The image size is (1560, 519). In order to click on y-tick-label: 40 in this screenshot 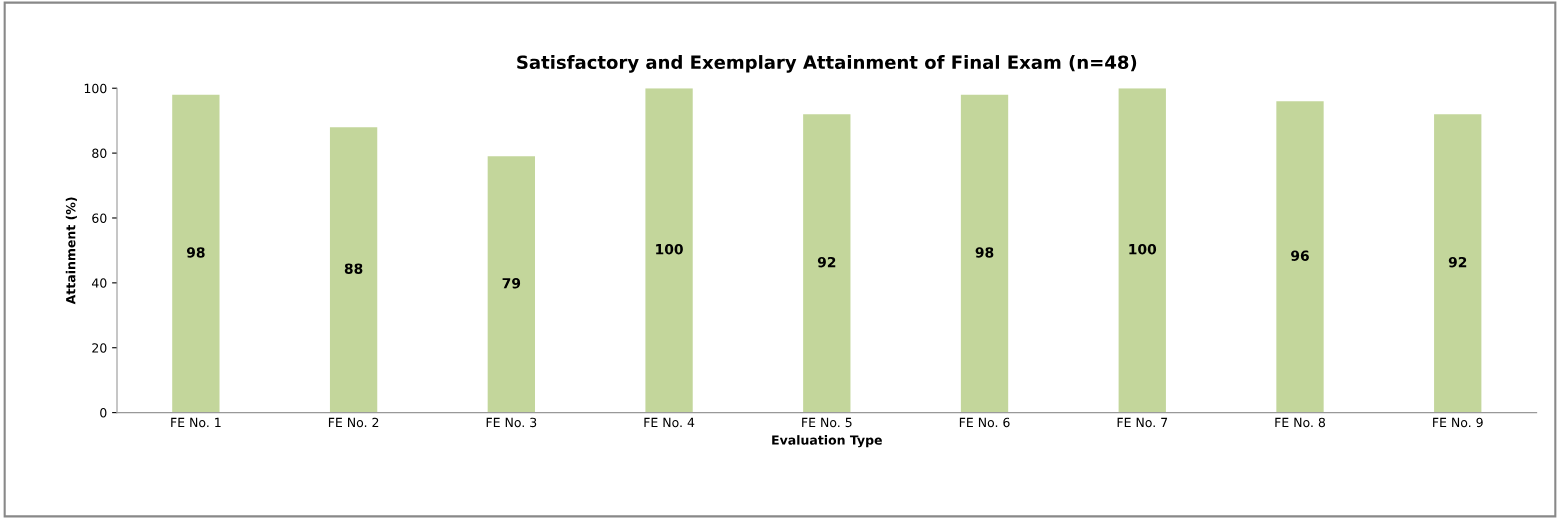, I will do `click(99, 283)`.